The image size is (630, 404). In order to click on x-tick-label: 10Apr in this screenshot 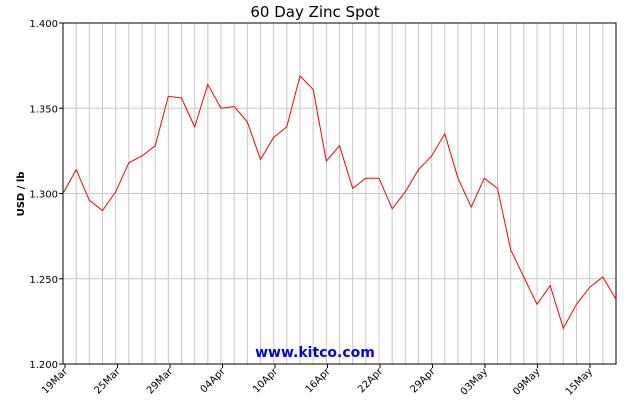, I will do `click(266, 381)`.